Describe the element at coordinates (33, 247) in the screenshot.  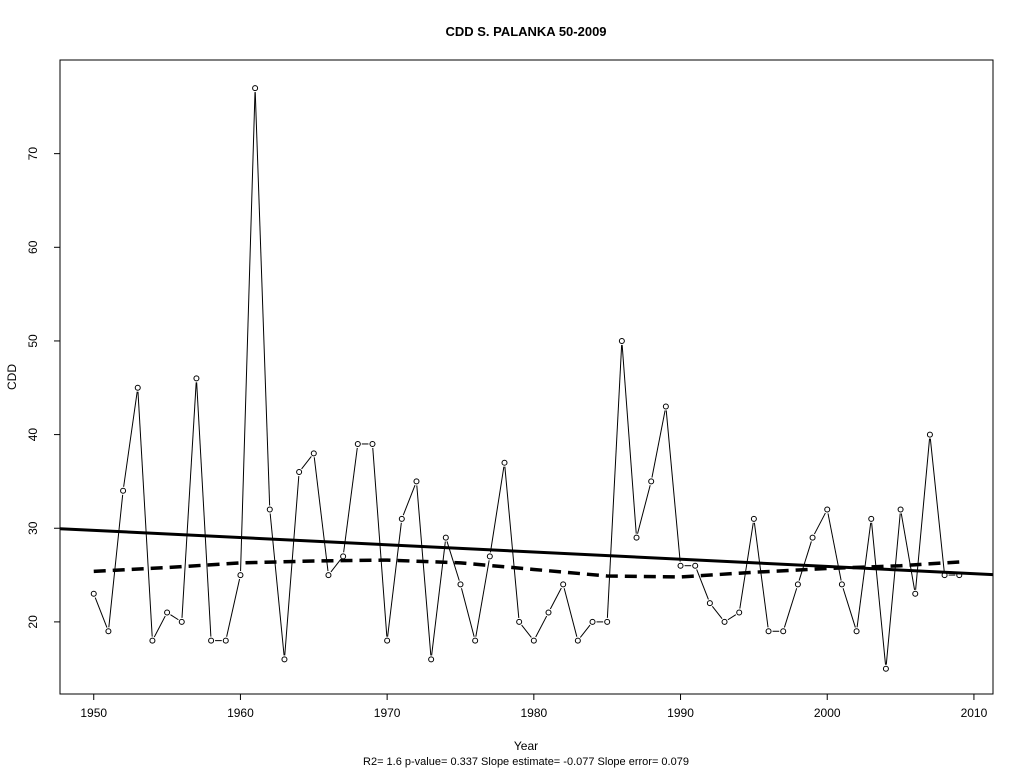
I see `y-tick-label: 60` at that location.